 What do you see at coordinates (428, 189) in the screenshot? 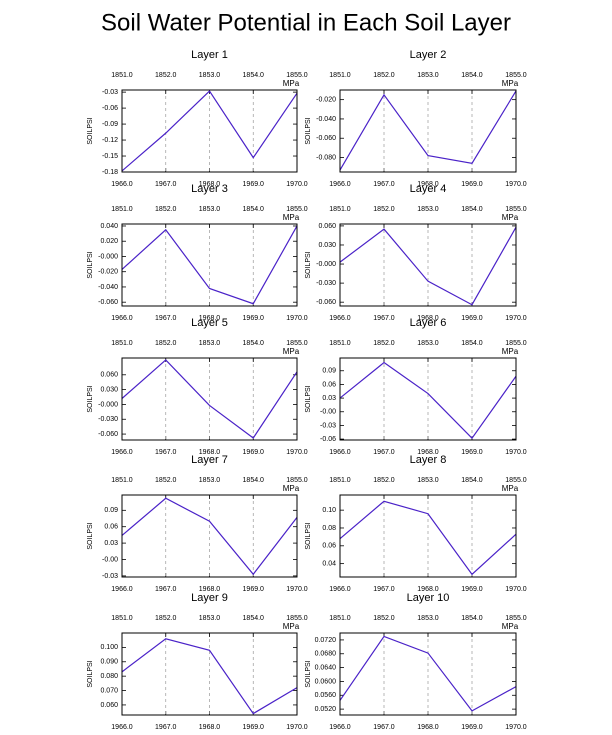
I see `panel-title: Layer 4` at bounding box center [428, 189].